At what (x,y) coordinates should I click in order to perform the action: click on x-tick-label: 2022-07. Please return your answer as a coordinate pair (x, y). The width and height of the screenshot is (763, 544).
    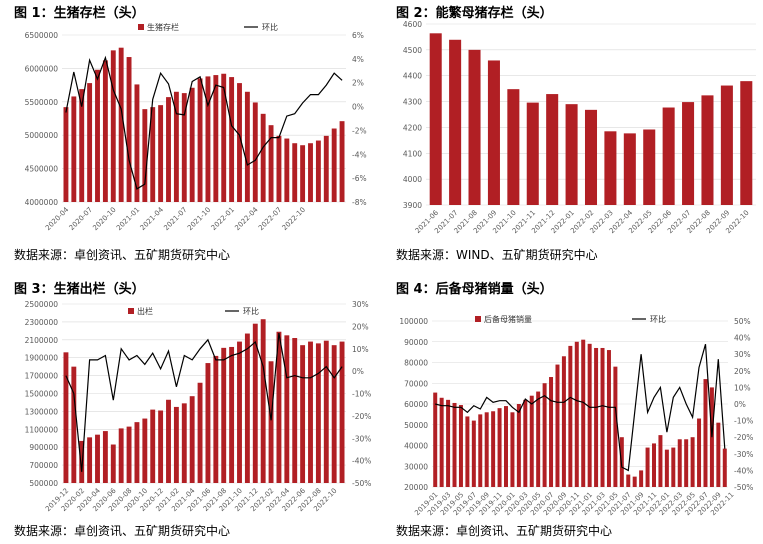
    Looking at the image, I should click on (270, 219).